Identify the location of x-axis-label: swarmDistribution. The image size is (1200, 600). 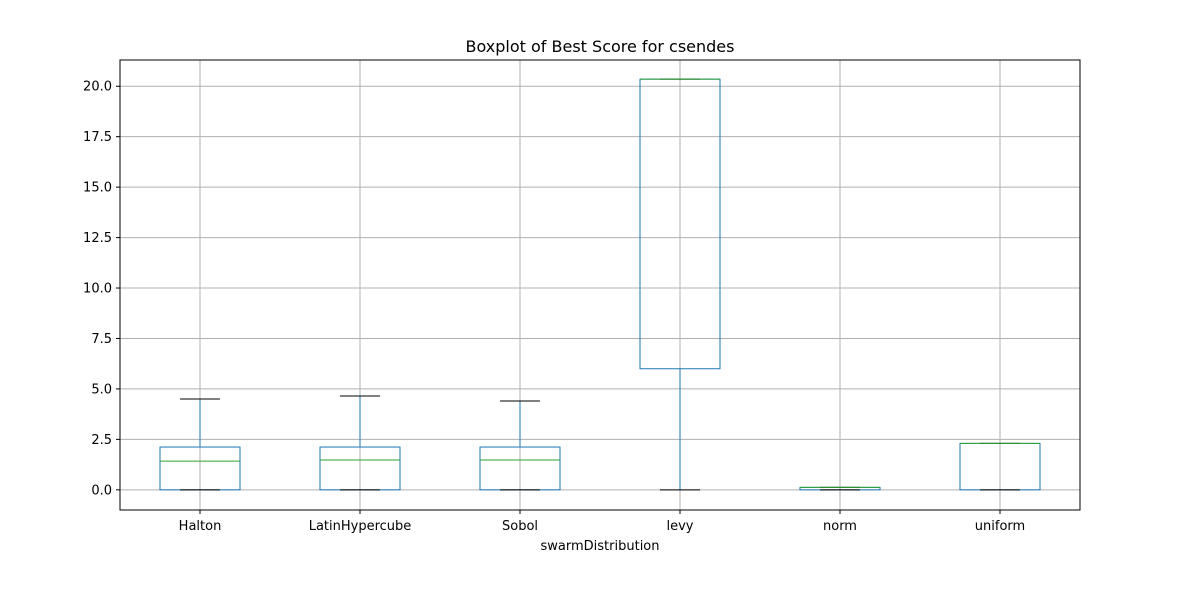
(600, 546).